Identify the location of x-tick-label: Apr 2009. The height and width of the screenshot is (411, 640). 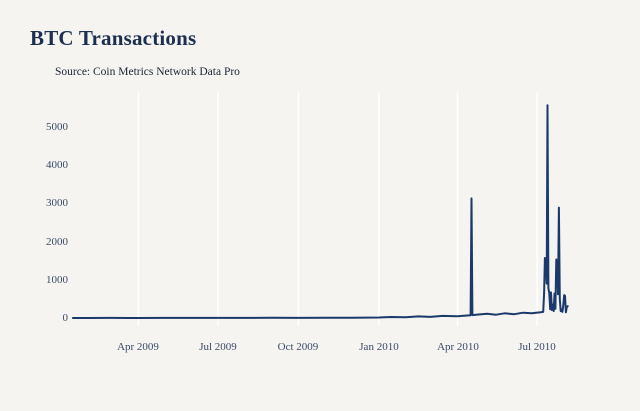
(138, 347).